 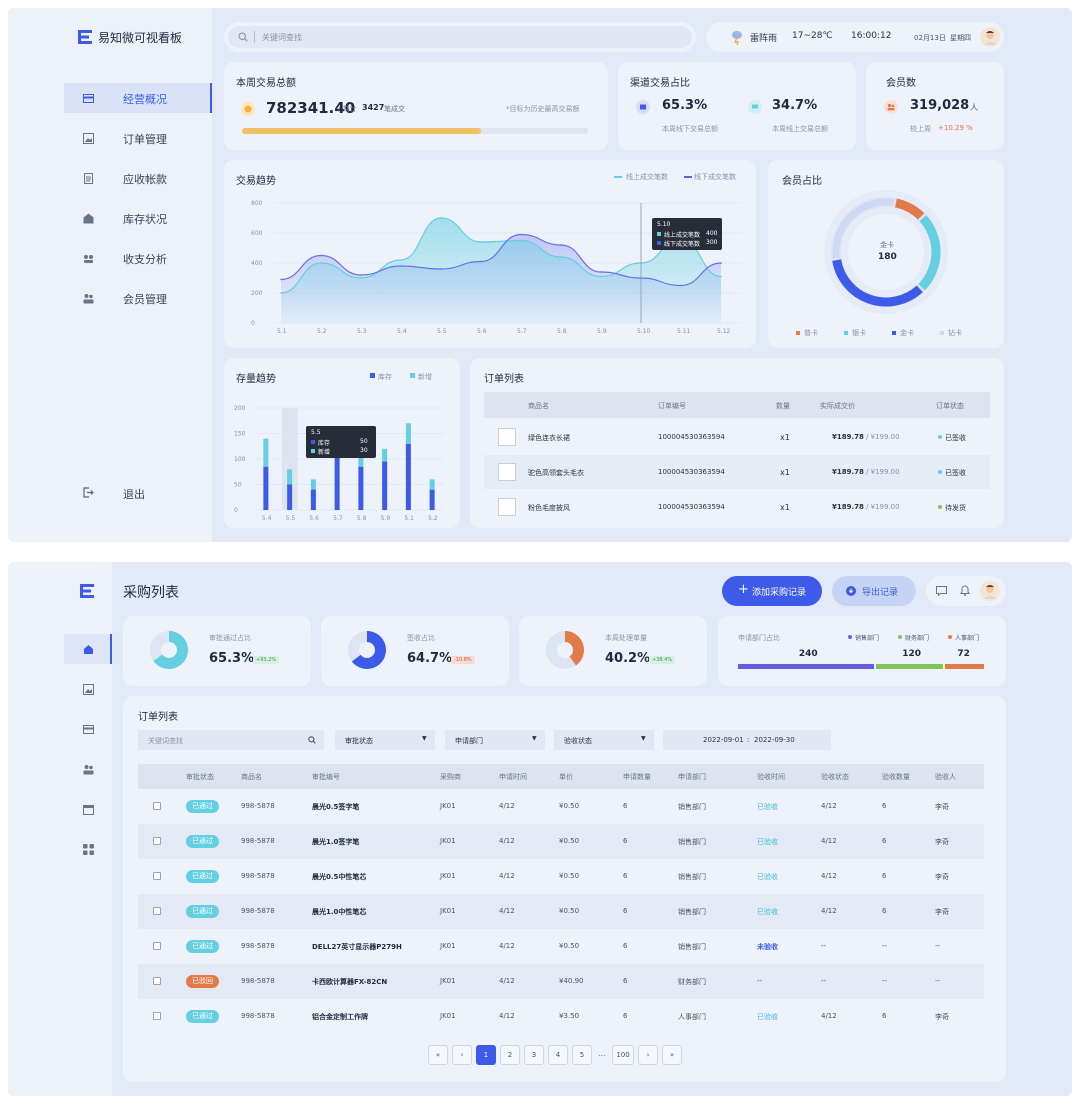 I want to click on online-point, so click(x=601, y=276).